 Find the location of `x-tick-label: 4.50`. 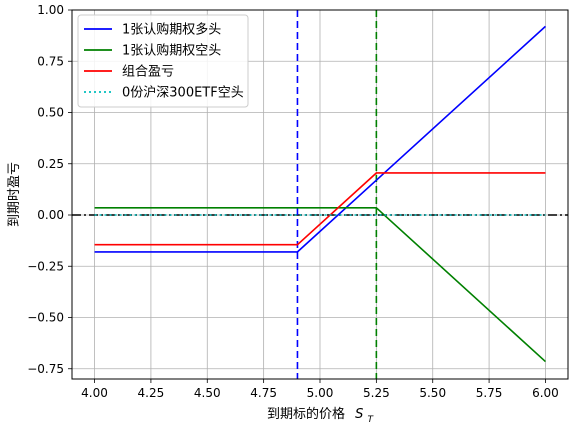

x-tick-label: 4.50 is located at coordinates (207, 393).